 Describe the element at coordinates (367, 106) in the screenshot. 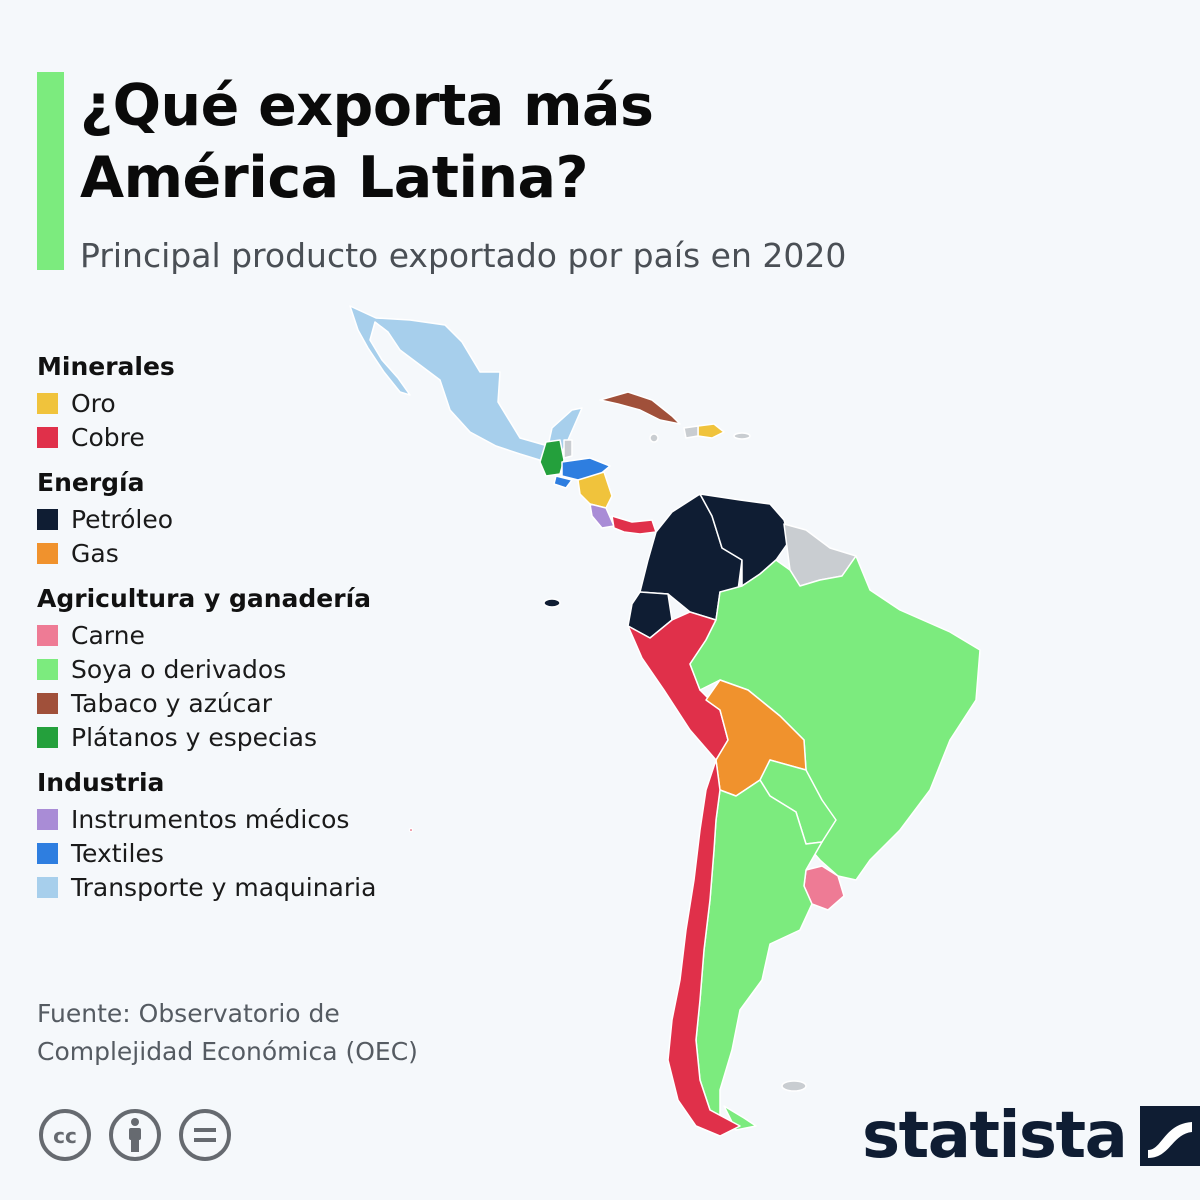

I see `title-line-1: ¿Qué exporta más` at that location.